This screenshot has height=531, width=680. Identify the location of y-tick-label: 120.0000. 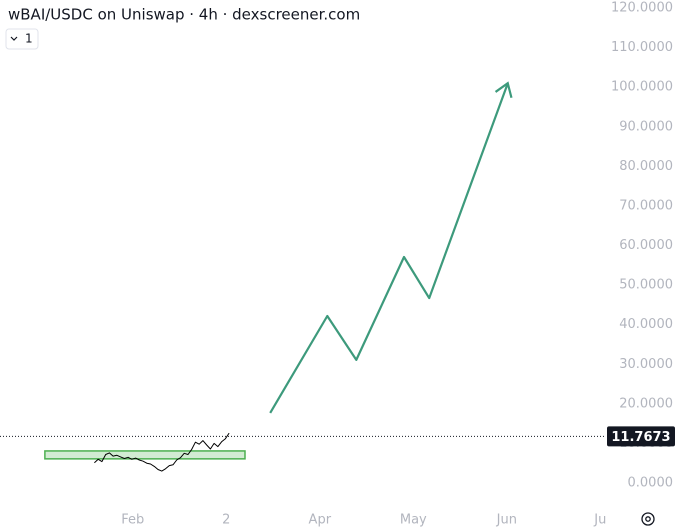
(642, 8).